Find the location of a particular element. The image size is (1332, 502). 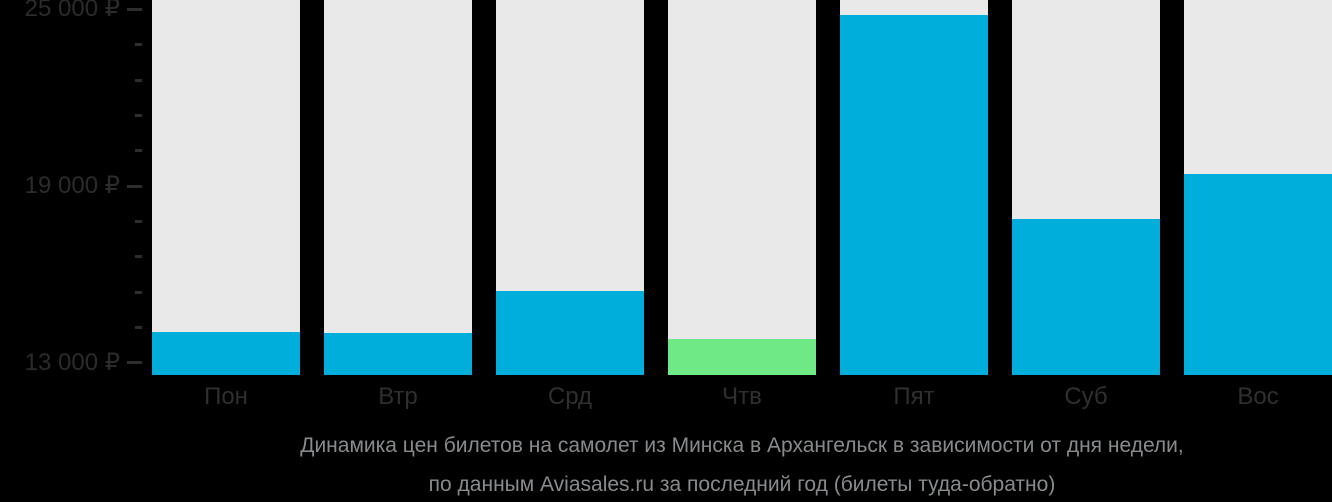

day-label-Вос: Вос is located at coordinates (1258, 396).